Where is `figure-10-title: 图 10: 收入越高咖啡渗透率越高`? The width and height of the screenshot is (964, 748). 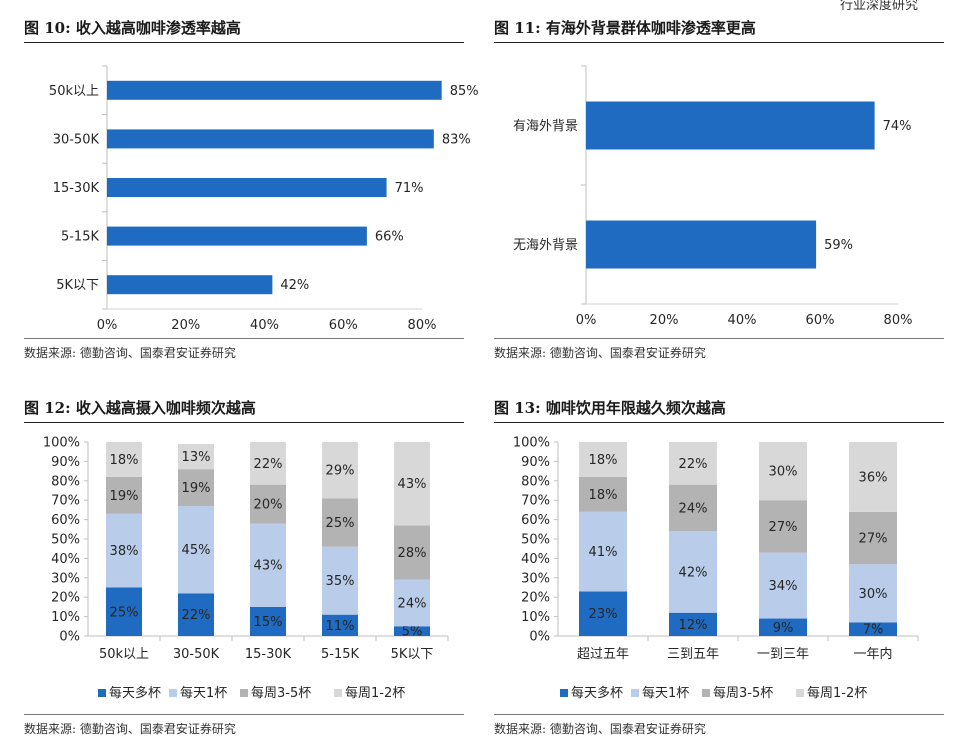
figure-10-title: 图 10: 收入越高咖啡渗透率越高 is located at coordinates (244, 28).